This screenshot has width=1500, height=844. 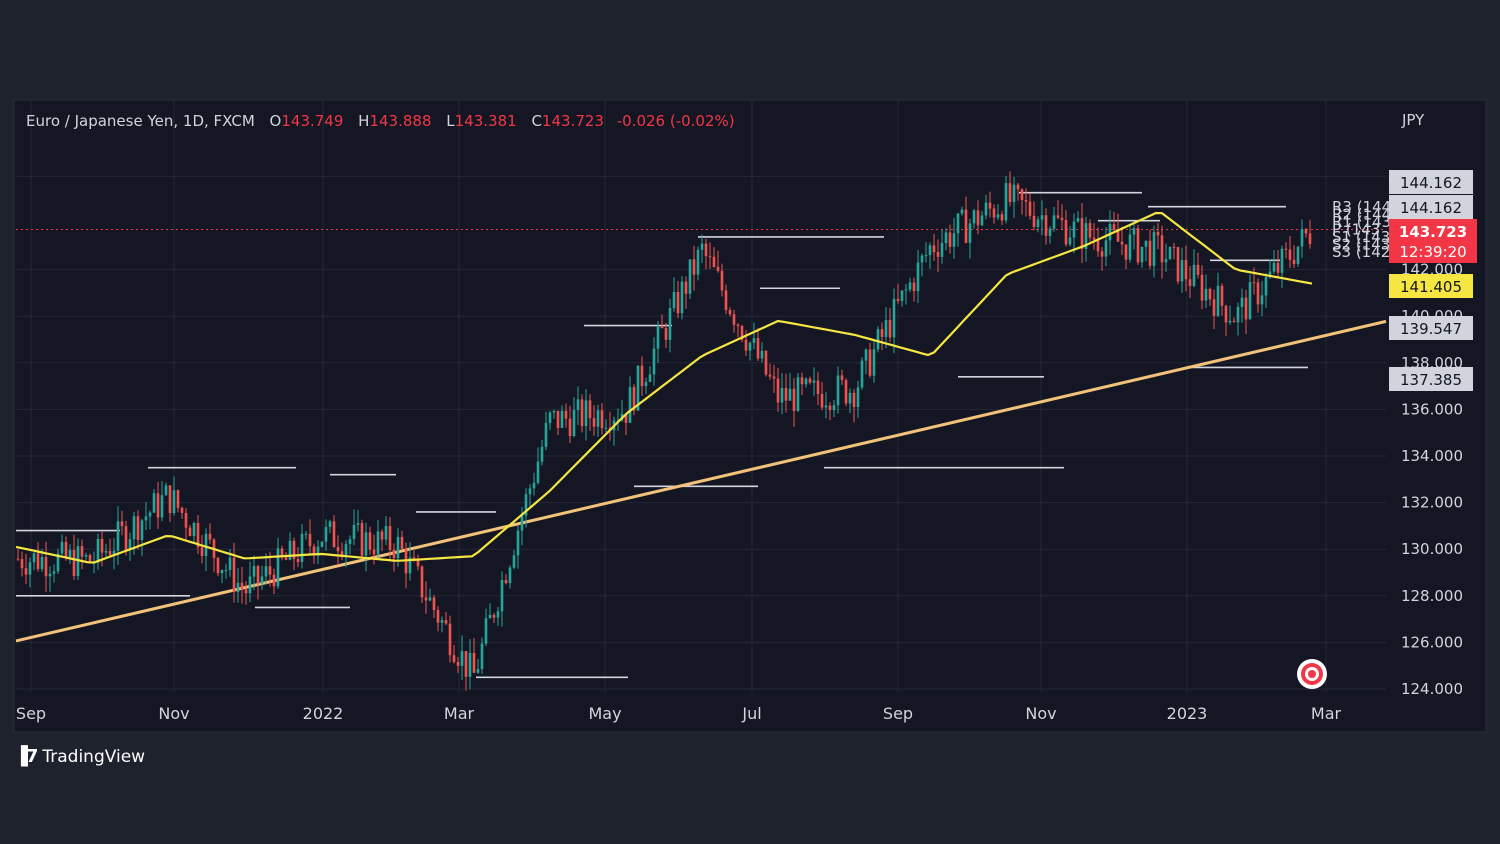 I want to click on pivot-label: S3 (142, so click(x=1361, y=252).